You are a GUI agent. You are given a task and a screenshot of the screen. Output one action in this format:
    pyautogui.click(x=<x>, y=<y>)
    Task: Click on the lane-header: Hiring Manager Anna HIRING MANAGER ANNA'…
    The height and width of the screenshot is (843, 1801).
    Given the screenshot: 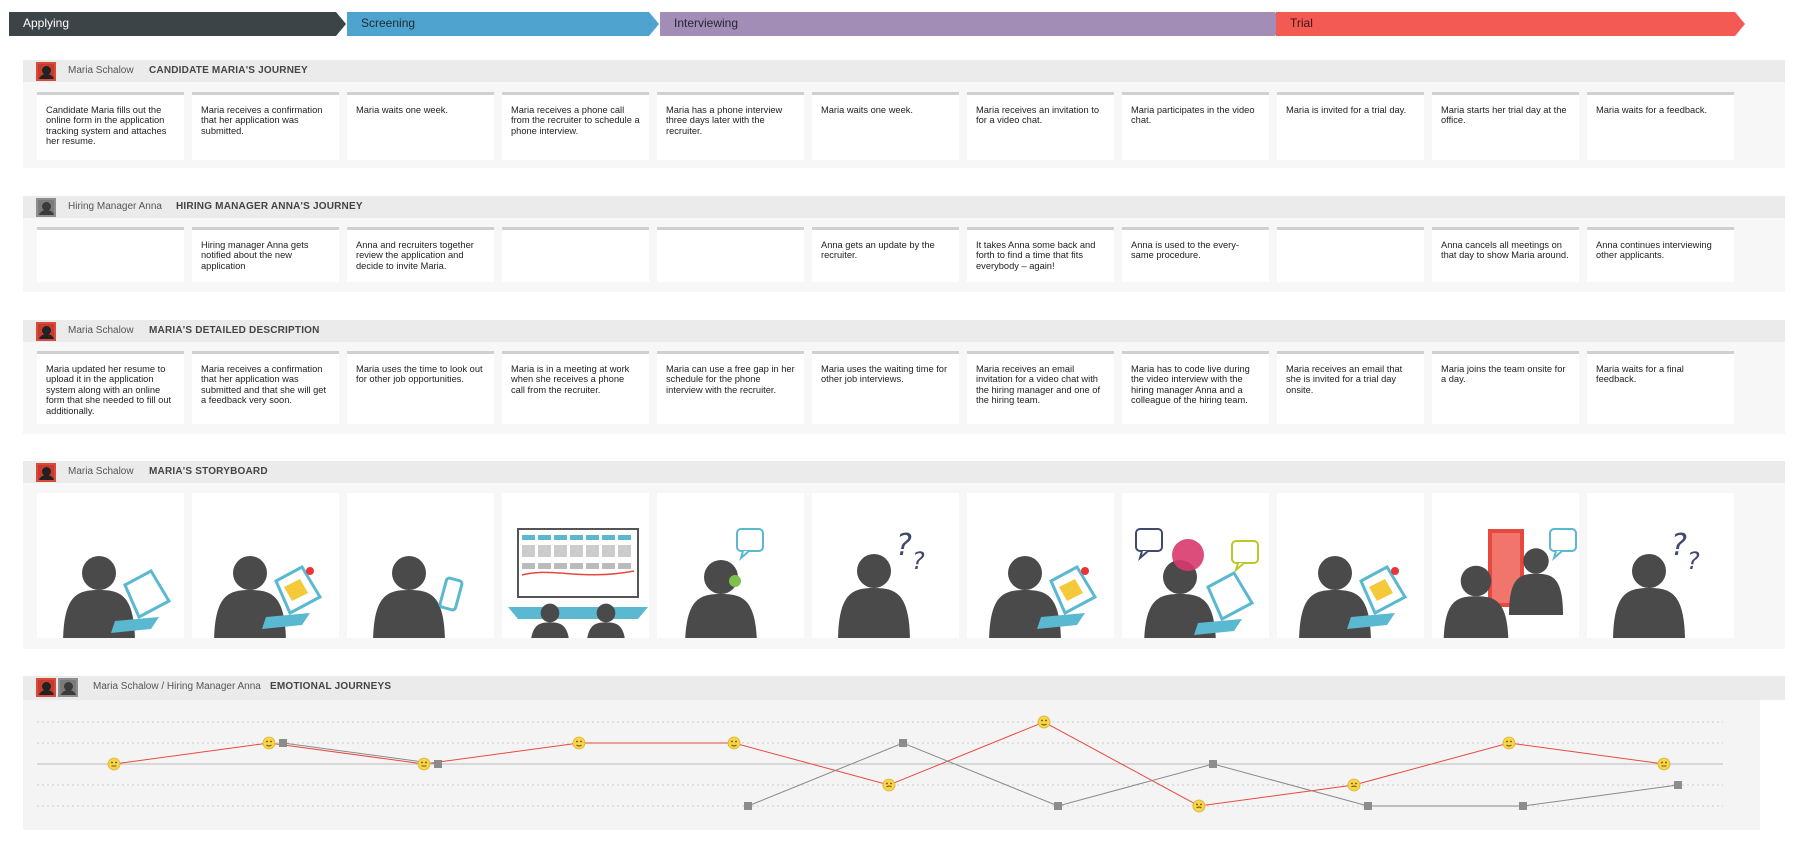 What is the action you would take?
    pyautogui.click(x=904, y=207)
    